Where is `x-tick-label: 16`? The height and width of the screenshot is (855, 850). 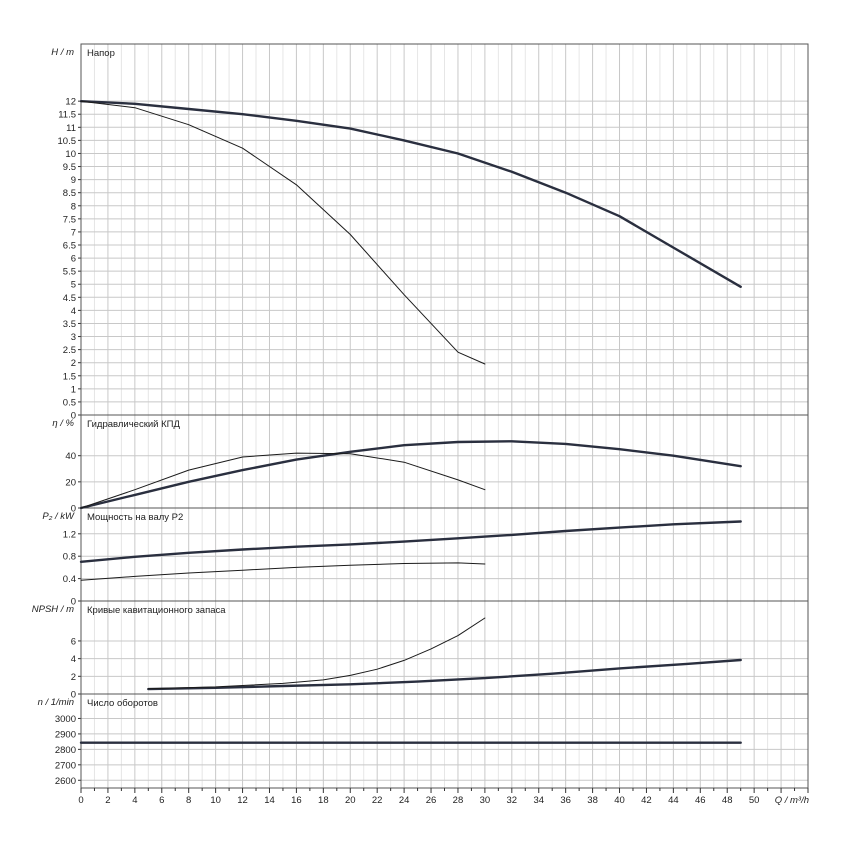 x-tick-label: 16 is located at coordinates (296, 800).